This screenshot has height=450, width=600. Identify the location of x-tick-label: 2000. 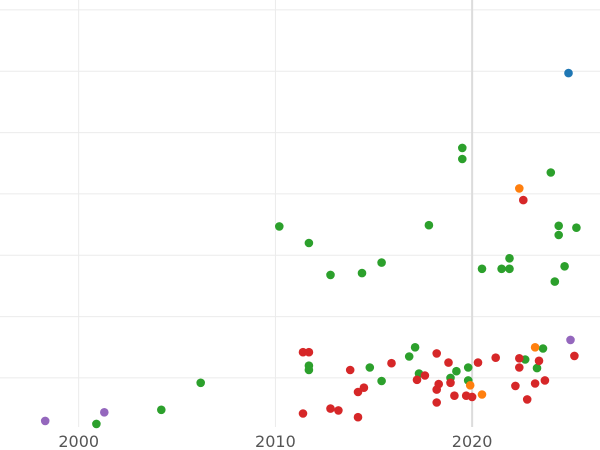
(78, 441).